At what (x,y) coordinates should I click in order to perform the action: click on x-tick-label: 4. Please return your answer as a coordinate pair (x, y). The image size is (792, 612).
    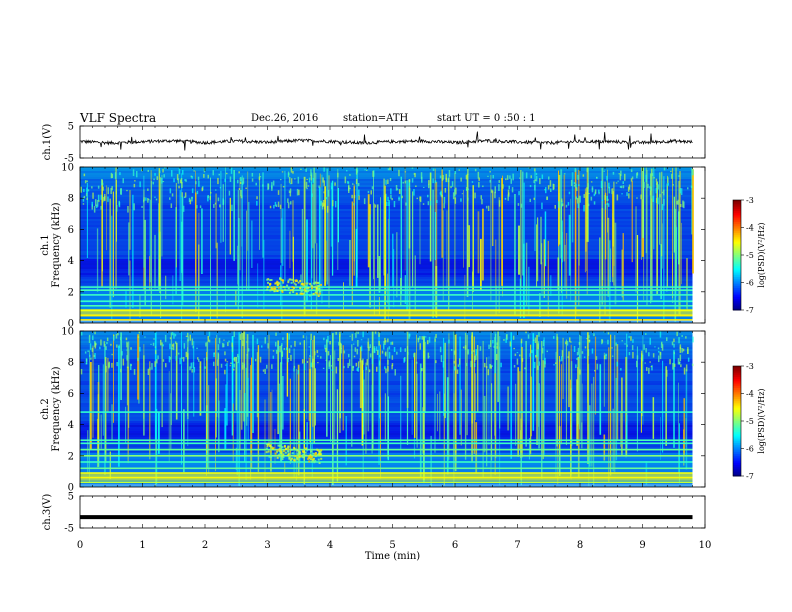
    Looking at the image, I should click on (330, 545).